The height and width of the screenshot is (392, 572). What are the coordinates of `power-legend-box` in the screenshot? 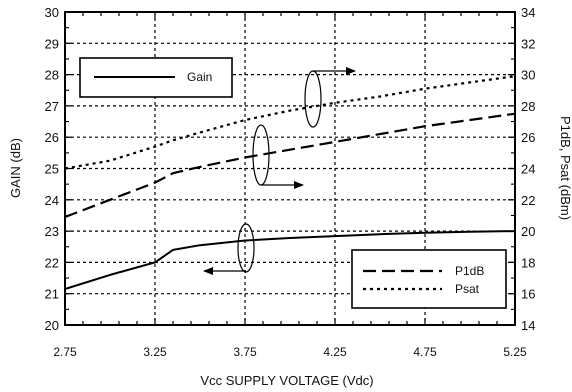 It's located at (429, 279).